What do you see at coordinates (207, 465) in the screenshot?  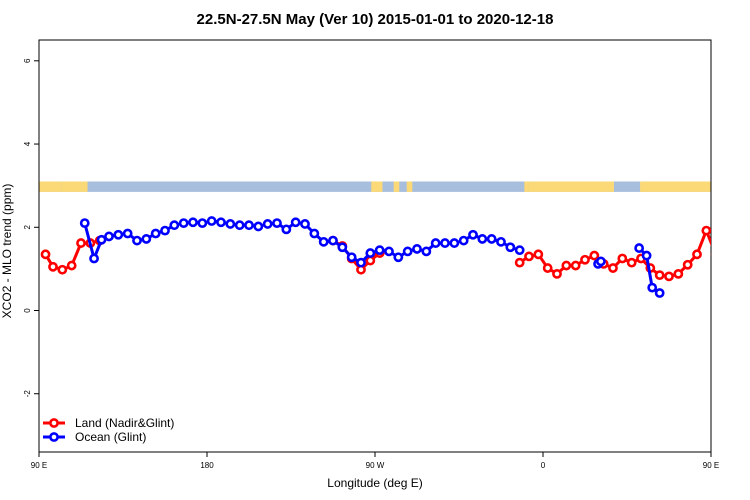 I see `x-tick-label: 180` at bounding box center [207, 465].